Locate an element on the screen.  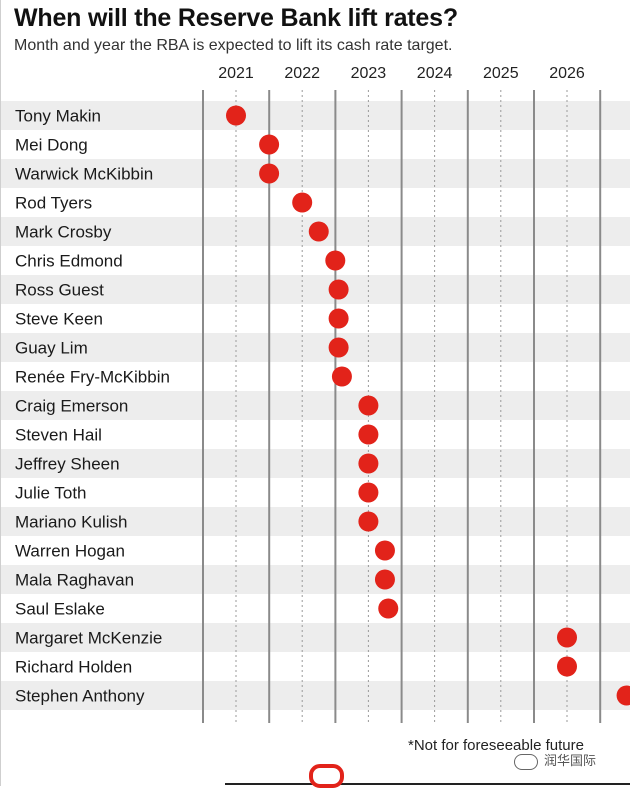
x-tick-label: 2021 is located at coordinates (236, 73).